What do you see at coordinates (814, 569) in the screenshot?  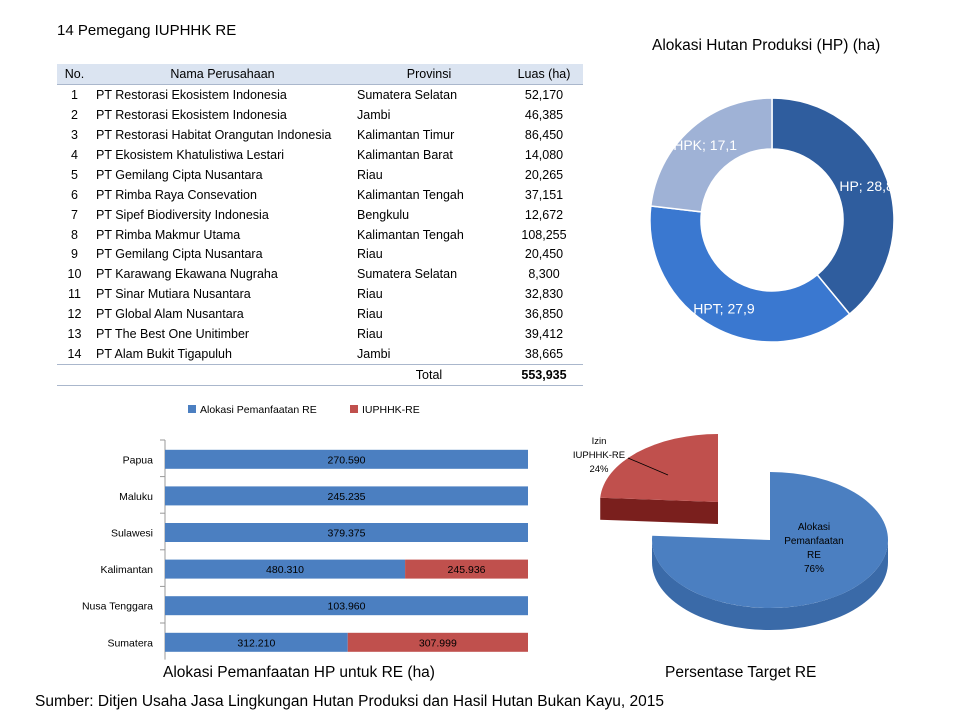 I see `pie3d-label-alokasi: 76%` at bounding box center [814, 569].